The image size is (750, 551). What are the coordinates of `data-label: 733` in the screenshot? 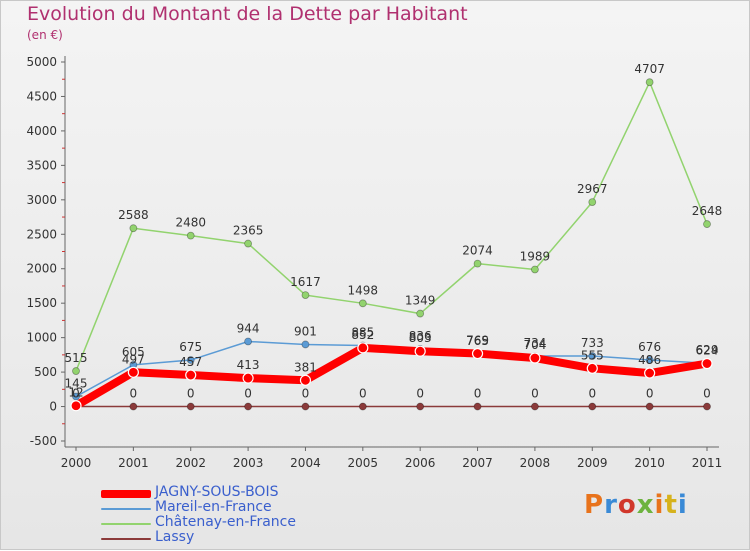 It's located at (592, 343).